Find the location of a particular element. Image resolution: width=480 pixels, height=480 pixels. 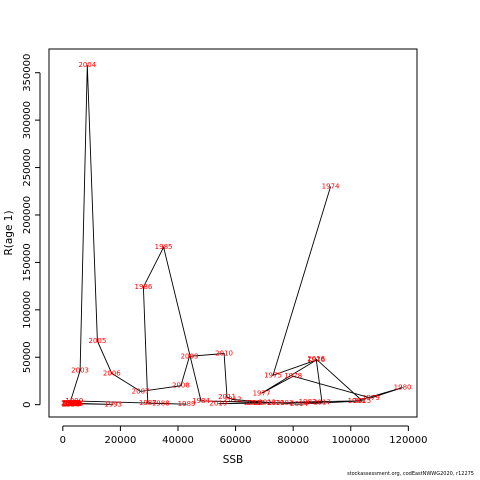

year-label-1993: 1993 is located at coordinates (113, 404).